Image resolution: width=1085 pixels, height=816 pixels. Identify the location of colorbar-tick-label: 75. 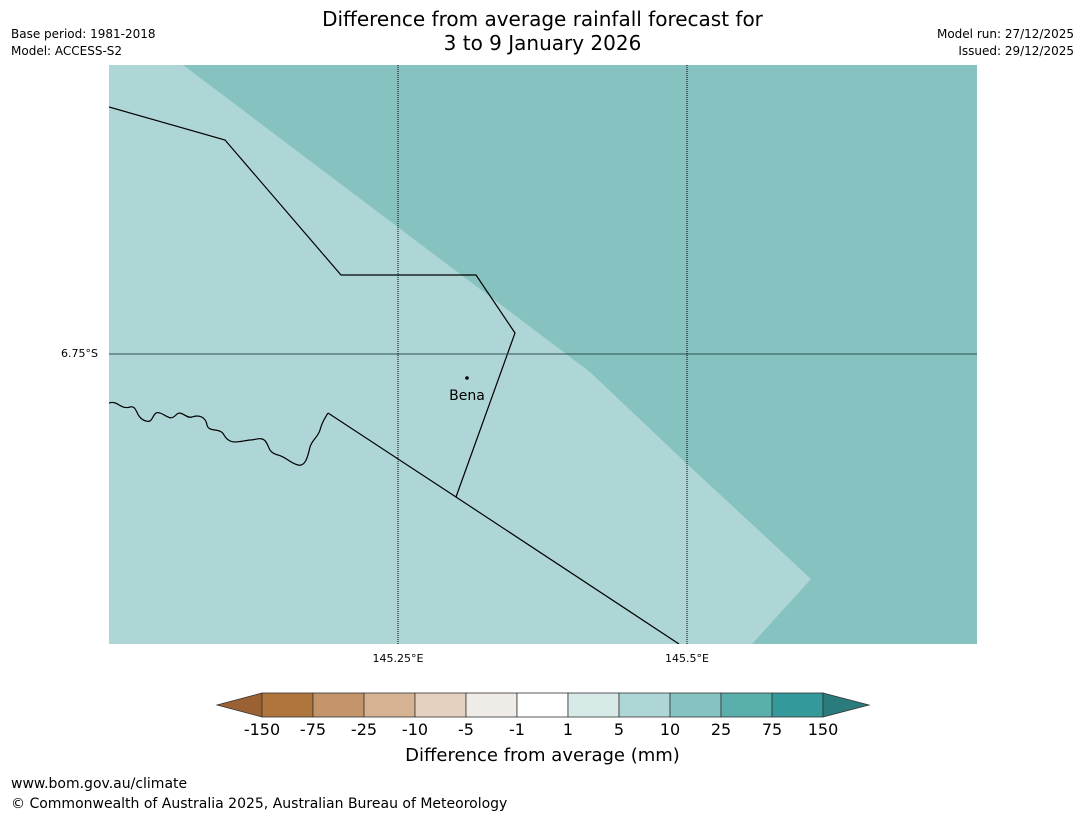
(772, 729).